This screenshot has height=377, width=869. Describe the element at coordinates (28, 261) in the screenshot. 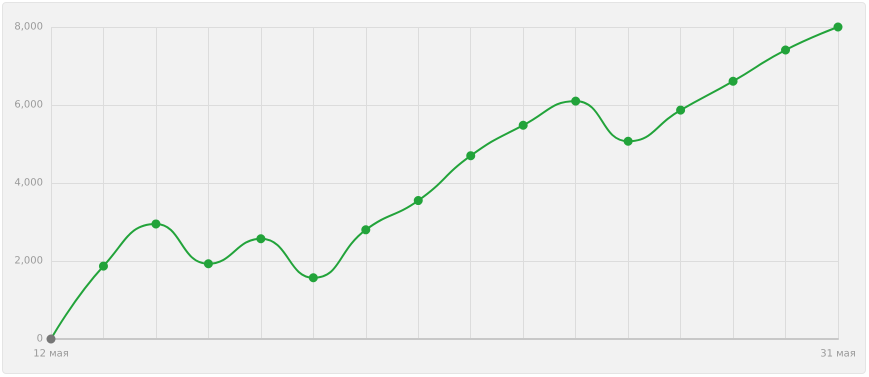

I see `y-tick-label: 2,000` at that location.